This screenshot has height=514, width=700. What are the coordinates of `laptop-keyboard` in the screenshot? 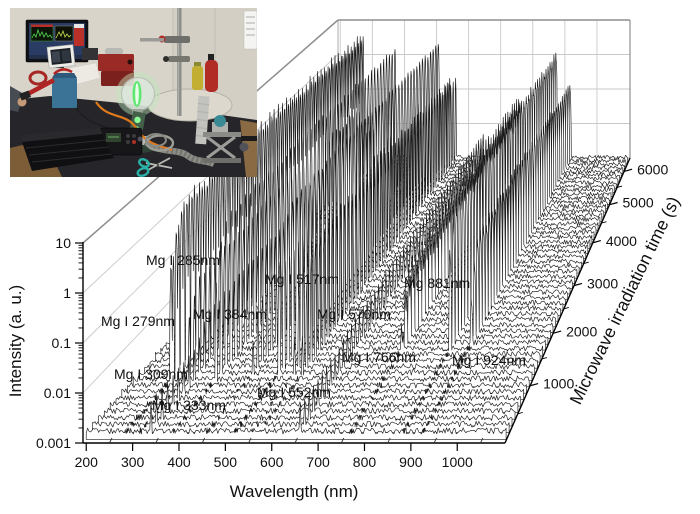 It's located at (67, 149).